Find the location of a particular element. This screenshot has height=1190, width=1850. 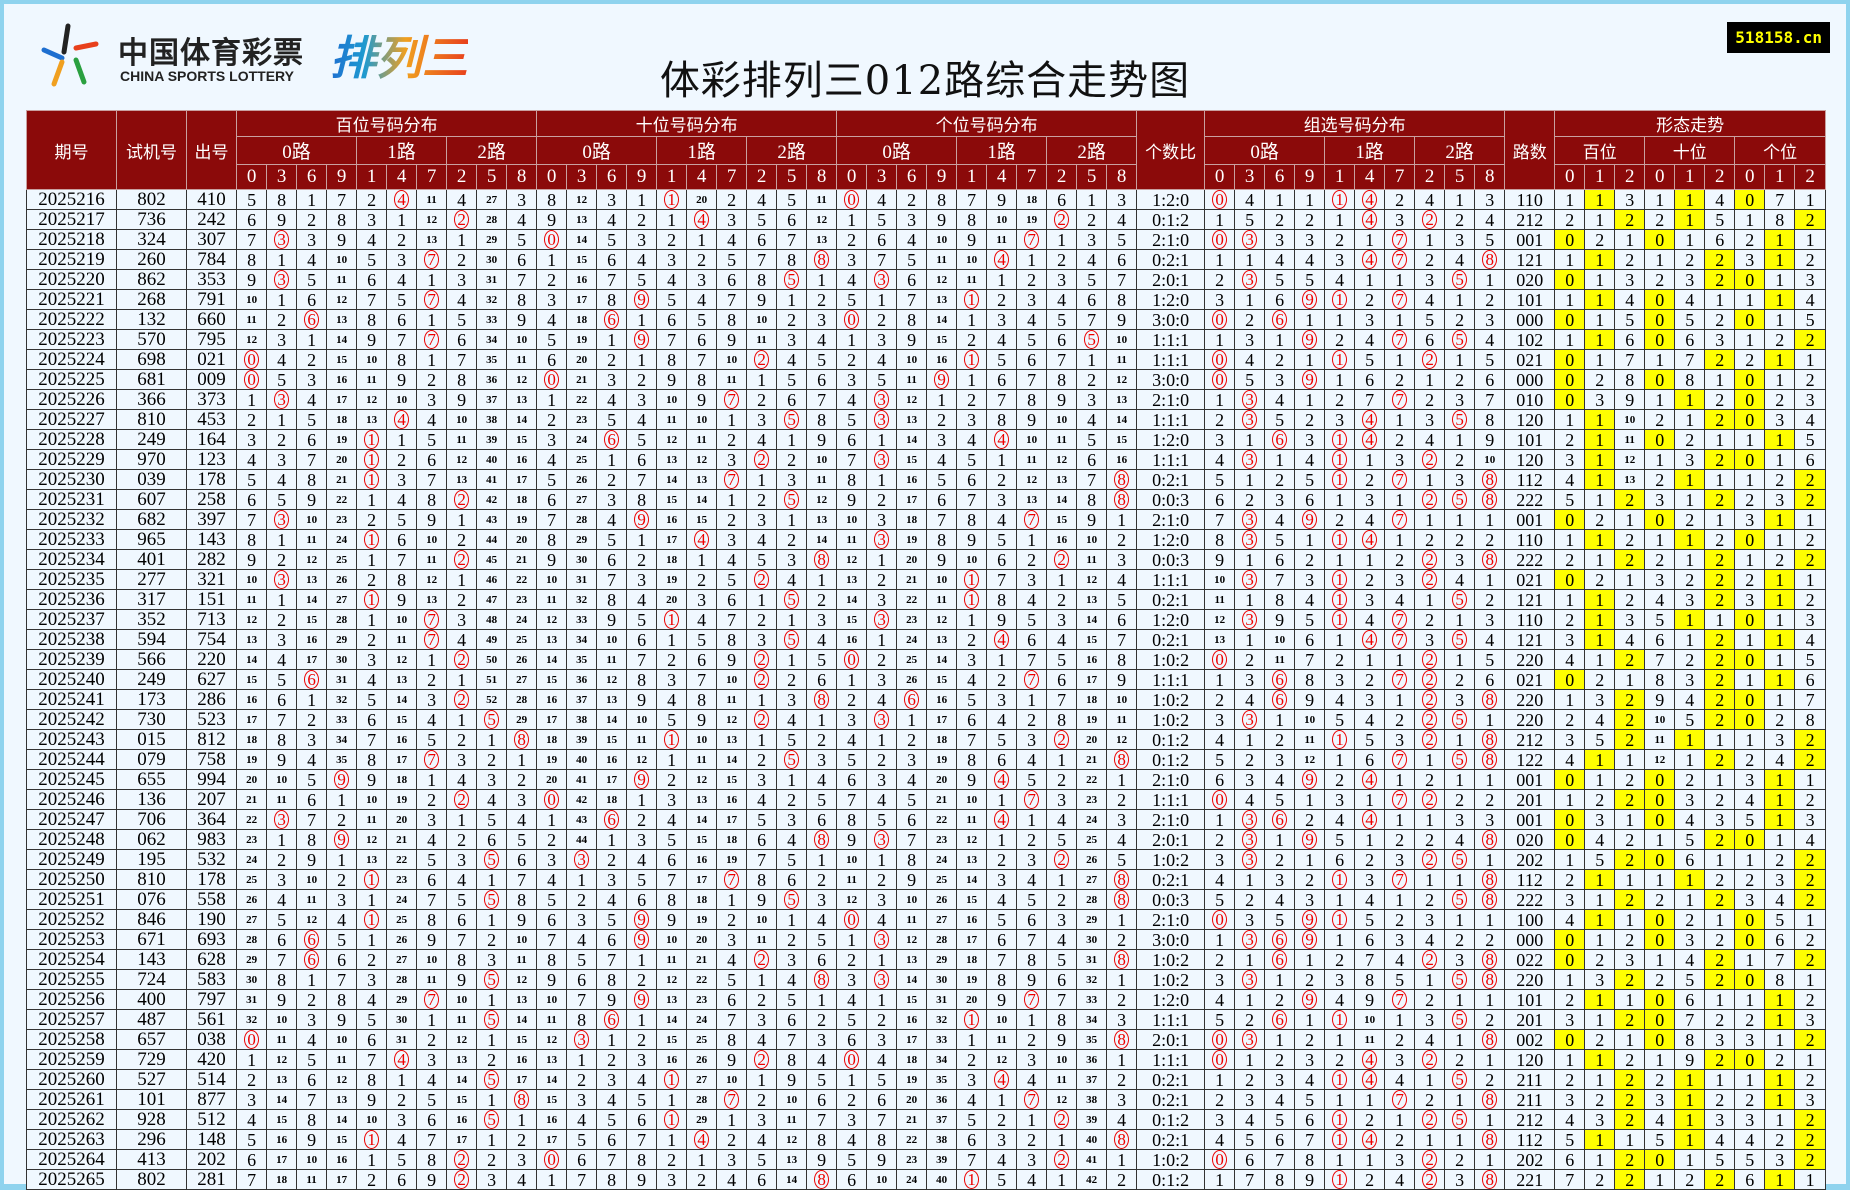

shi-cell: 3 is located at coordinates (612, 199).